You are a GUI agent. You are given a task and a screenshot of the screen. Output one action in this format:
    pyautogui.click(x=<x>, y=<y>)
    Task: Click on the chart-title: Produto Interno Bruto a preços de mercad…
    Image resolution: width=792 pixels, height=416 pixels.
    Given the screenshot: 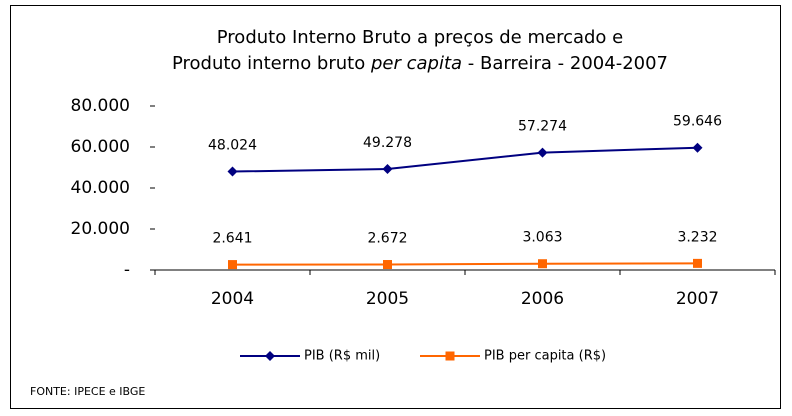 What is the action you would take?
    pyautogui.click(x=420, y=37)
    